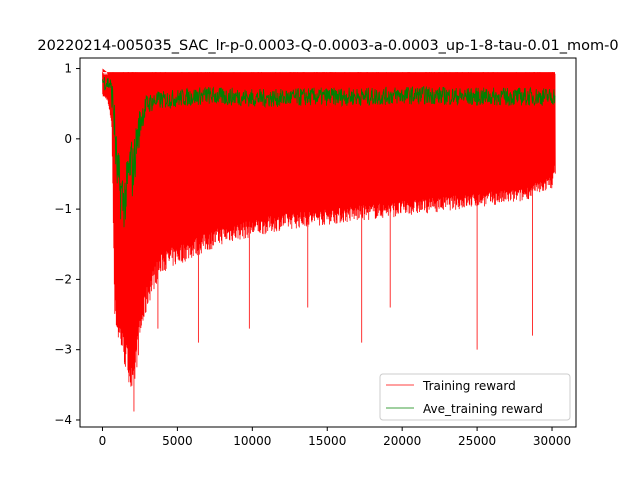 This screenshot has height=480, width=640. I want to click on x-axis: 0 5000 10000 15000 20000 25000 30000, so click(335, 437).